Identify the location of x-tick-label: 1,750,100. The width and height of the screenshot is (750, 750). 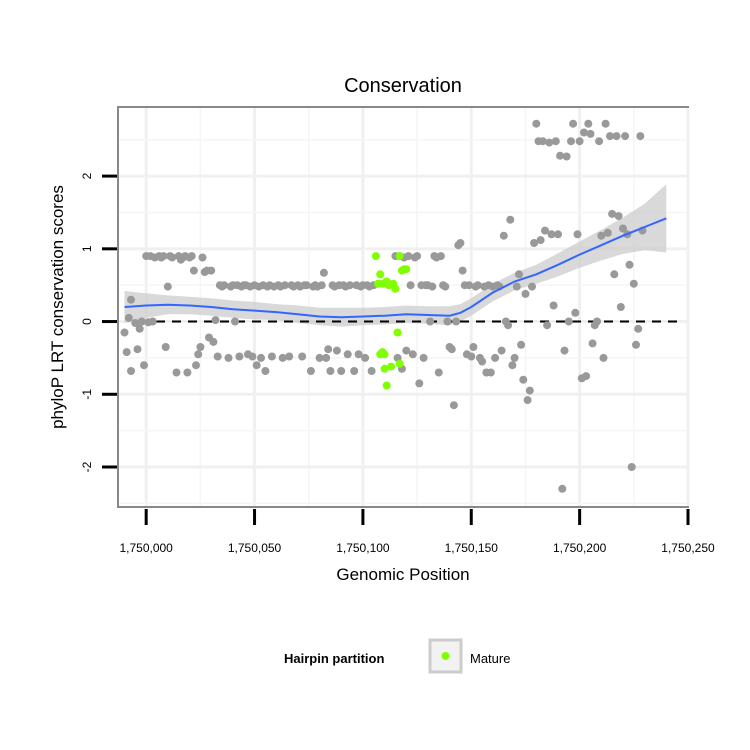
(363, 548).